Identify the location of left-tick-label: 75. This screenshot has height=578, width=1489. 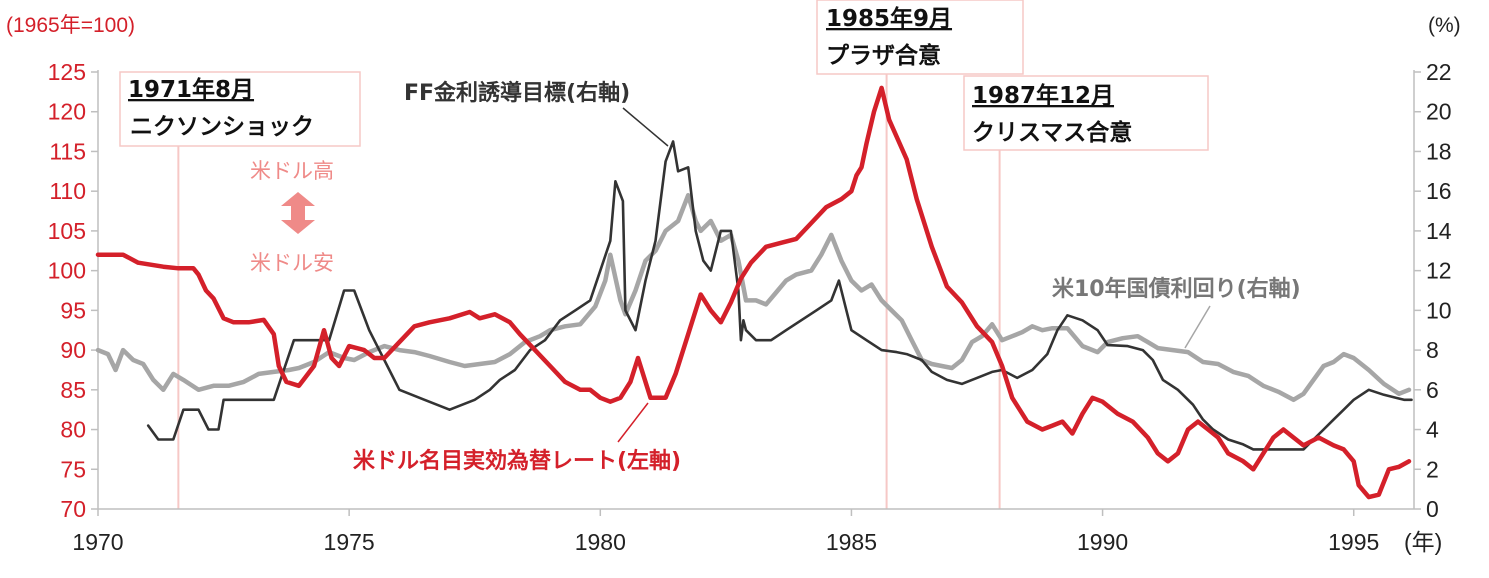
(73, 469).